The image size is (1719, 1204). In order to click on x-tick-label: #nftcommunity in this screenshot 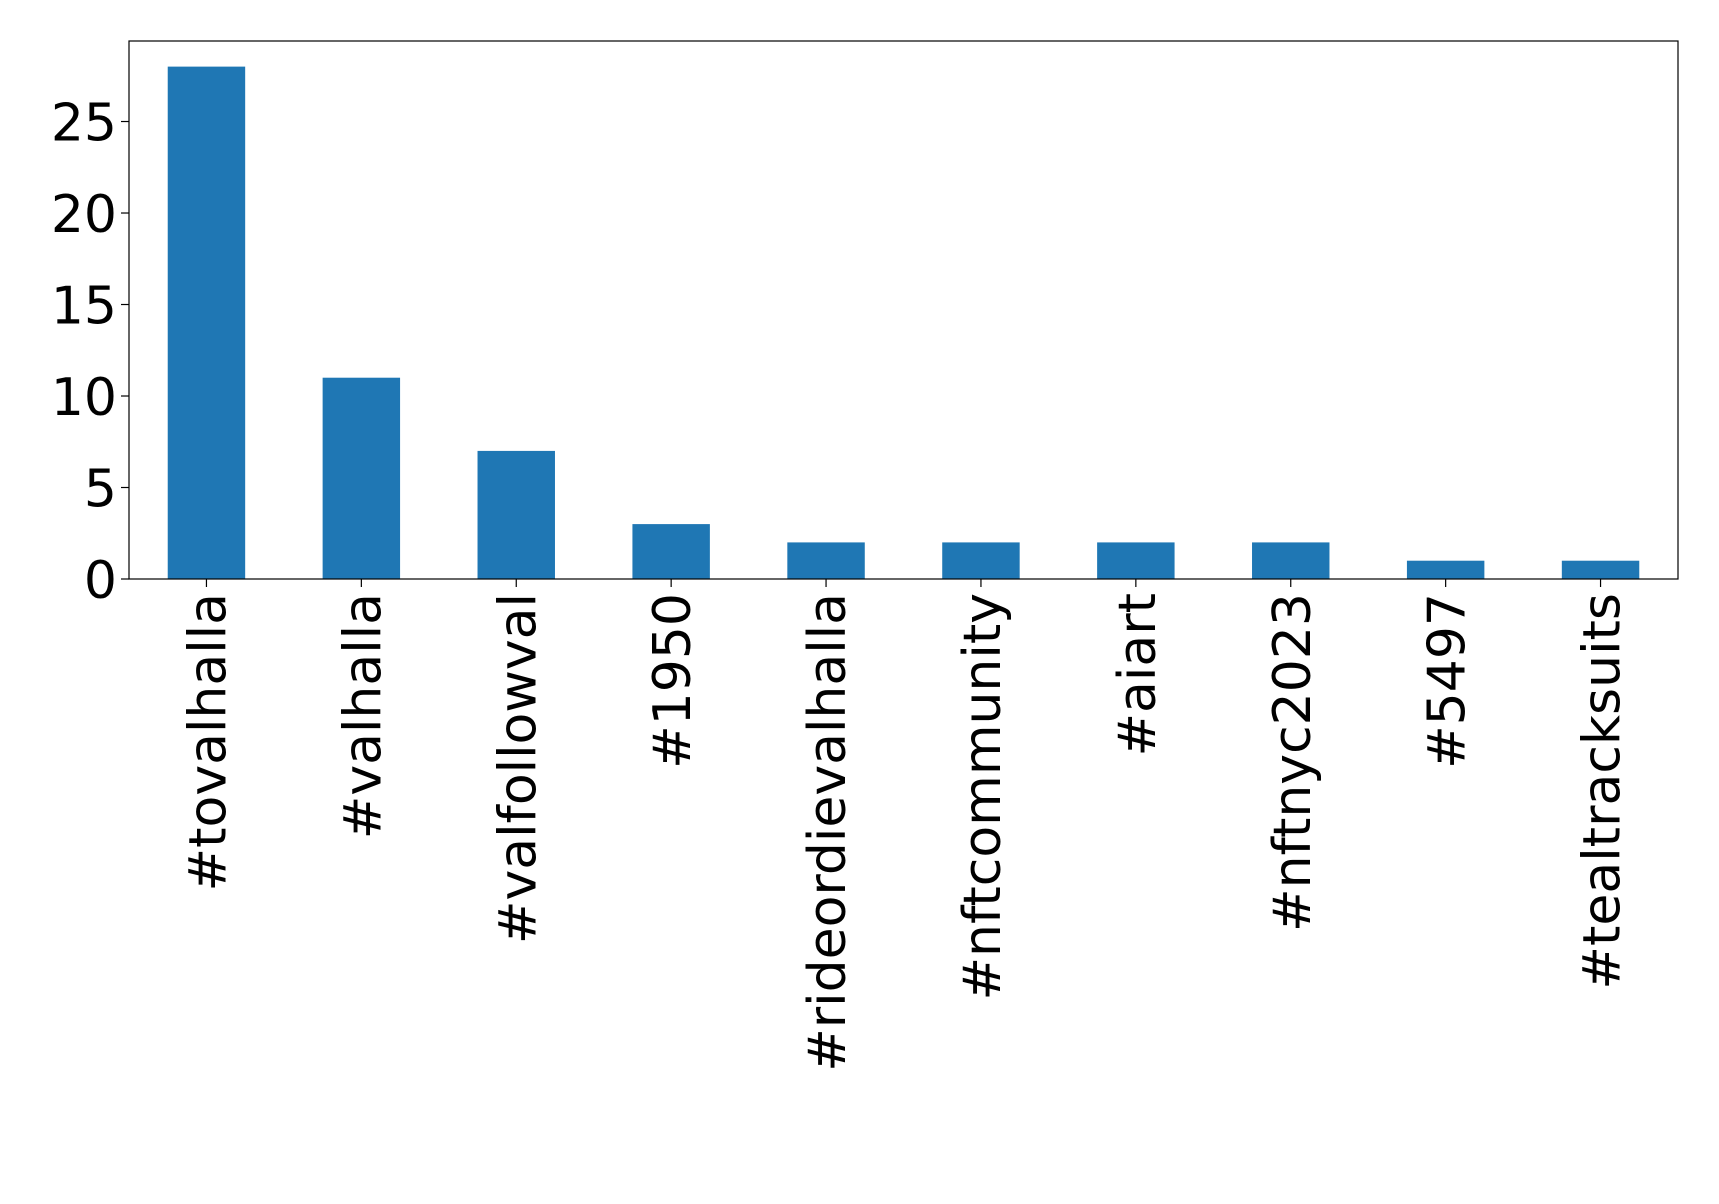, I will do `click(983, 797)`.